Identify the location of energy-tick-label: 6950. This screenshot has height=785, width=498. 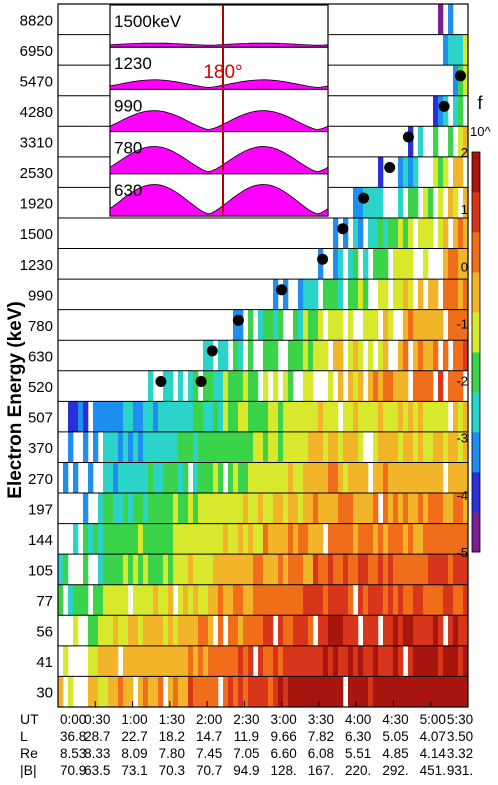
(36, 51).